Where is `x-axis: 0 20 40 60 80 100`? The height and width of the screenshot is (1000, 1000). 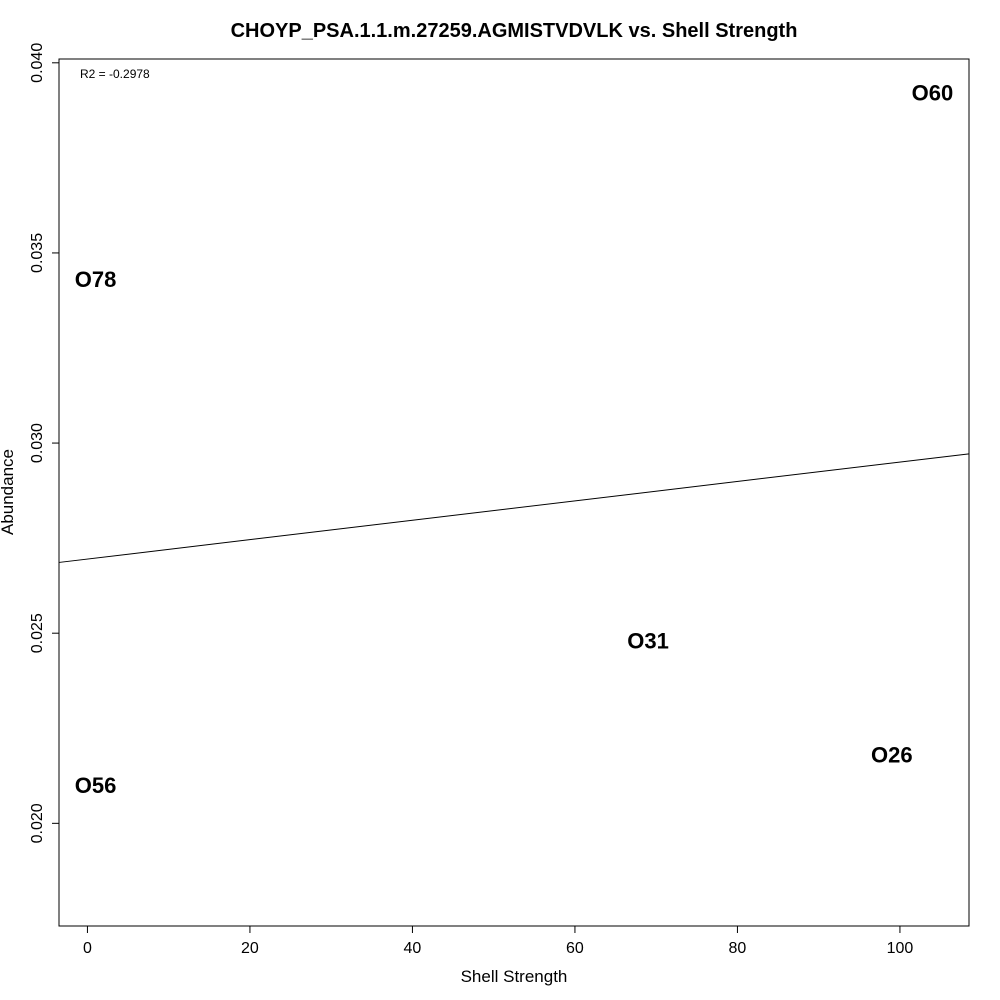
x-axis: 0 20 40 60 80 100 is located at coordinates (498, 941).